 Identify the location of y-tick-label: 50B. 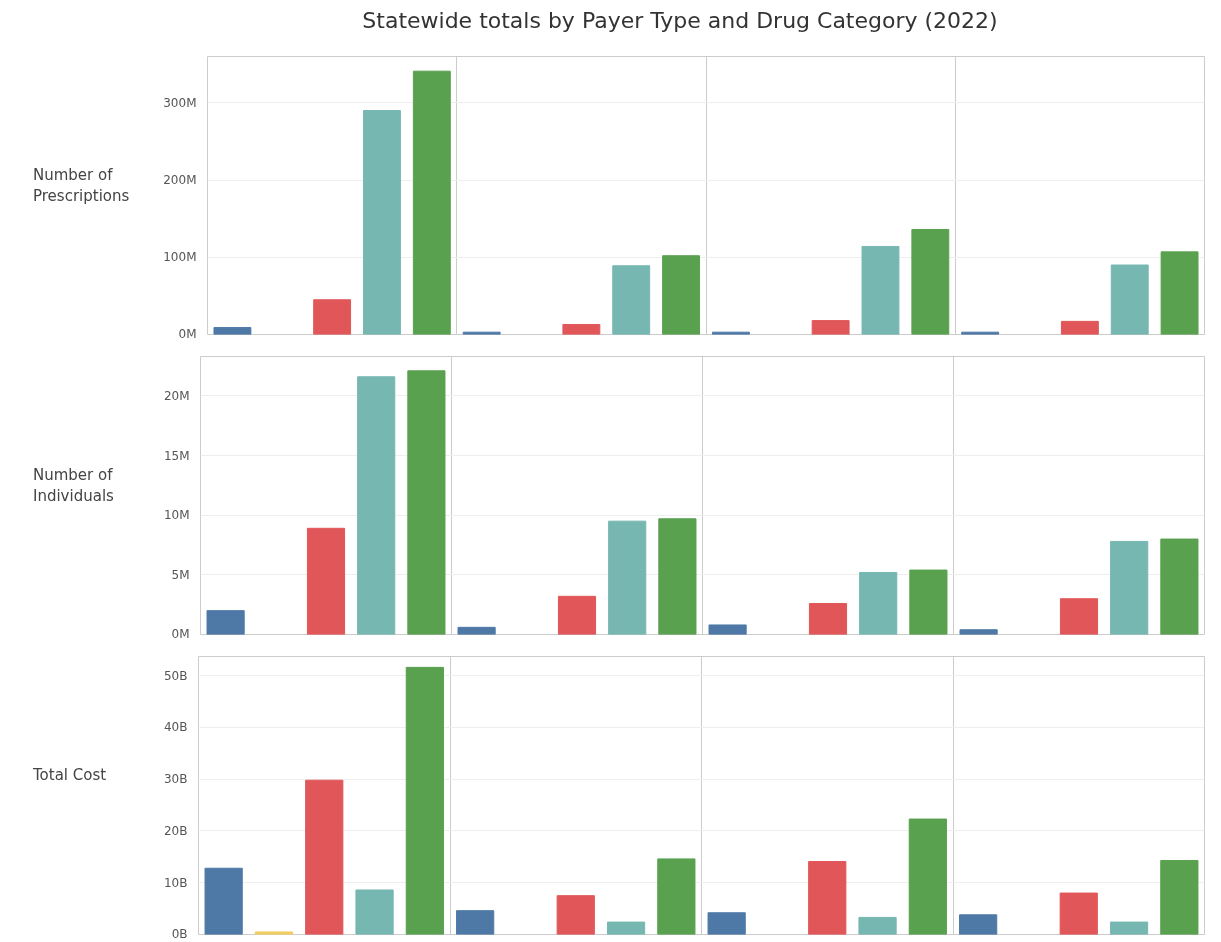
(176, 675).